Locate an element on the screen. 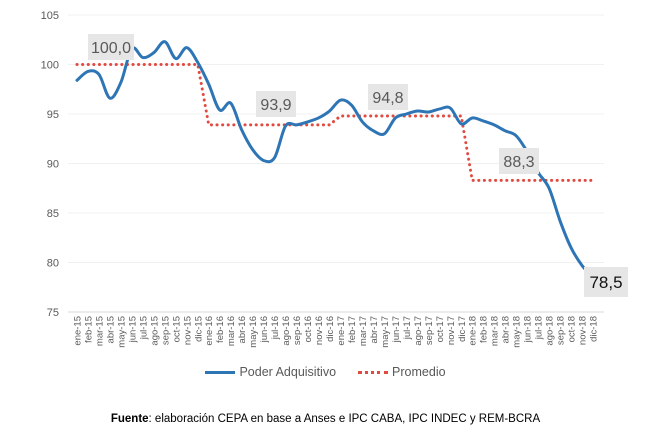 The width and height of the screenshot is (651, 436). x-tick-label: abr-18 is located at coordinates (506, 329).